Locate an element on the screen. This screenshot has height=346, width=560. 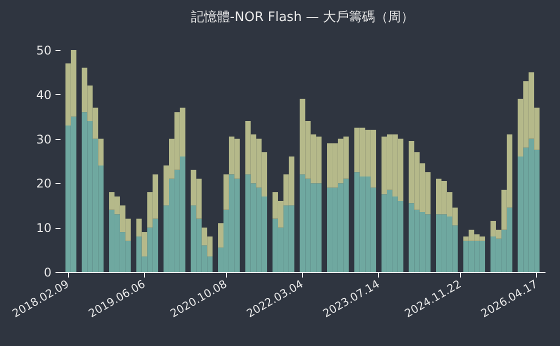
chart-title: 記憶體-NOR Flash — 大戶籌碼（周） is located at coordinates (302, 17).